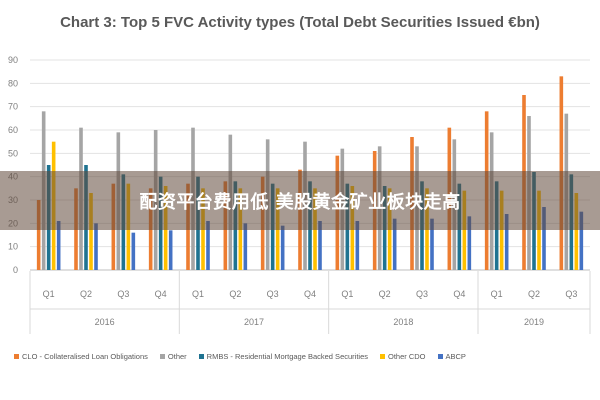 The width and height of the screenshot is (600, 400). I want to click on legend-label: ABCP, so click(455, 356).